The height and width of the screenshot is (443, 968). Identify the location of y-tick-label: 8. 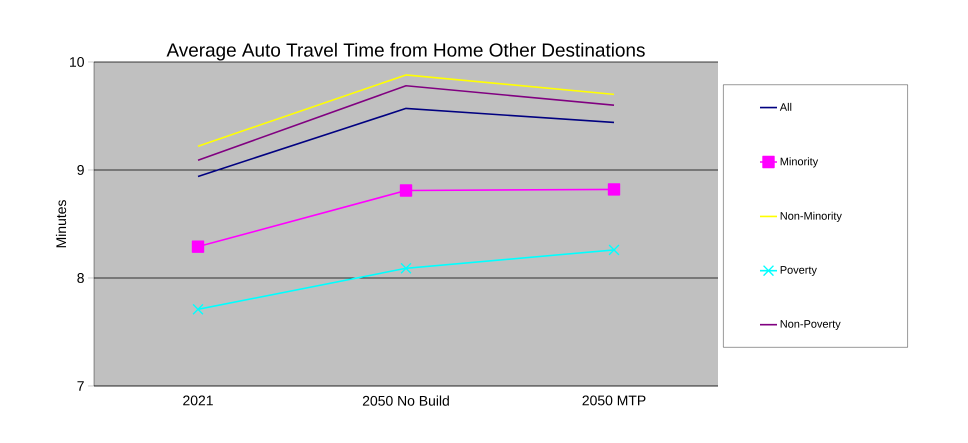
(80, 278).